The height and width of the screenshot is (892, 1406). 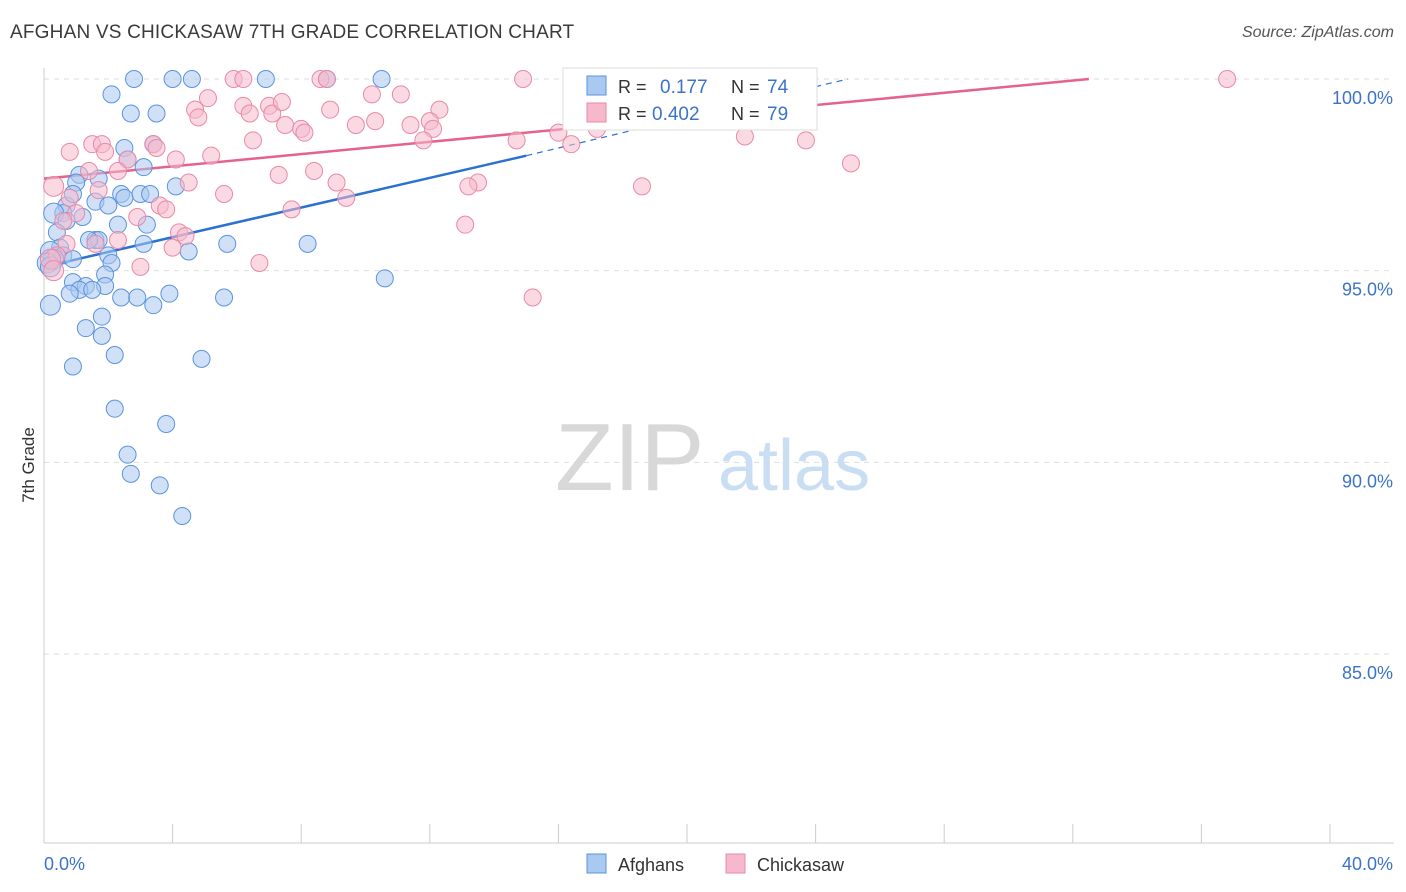 I want to click on stats-legend: R = 0.177 N = 74 R = 0.402 N = 79, so click(x=690, y=99).